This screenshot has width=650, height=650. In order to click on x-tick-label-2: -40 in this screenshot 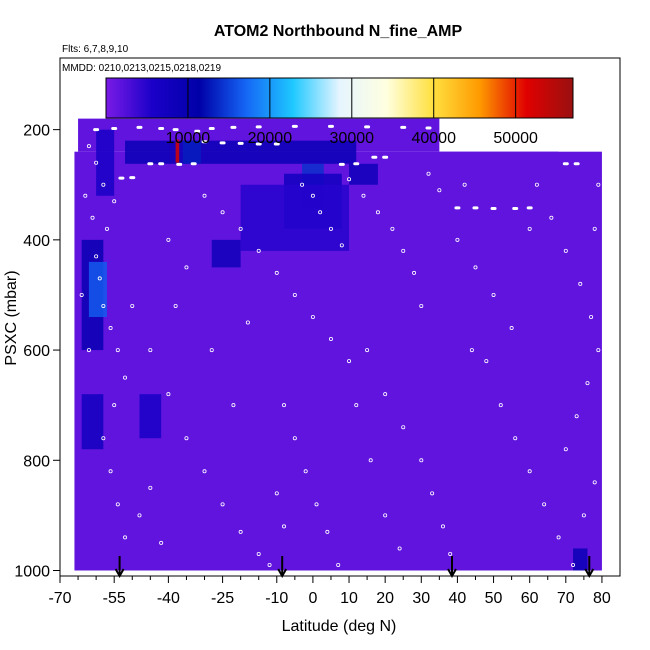, I will do `click(168, 598)`.